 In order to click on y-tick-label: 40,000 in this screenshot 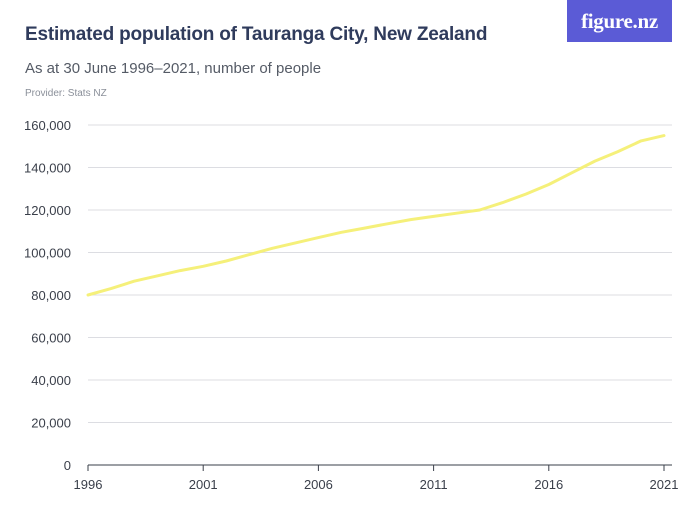, I will do `click(51, 380)`.